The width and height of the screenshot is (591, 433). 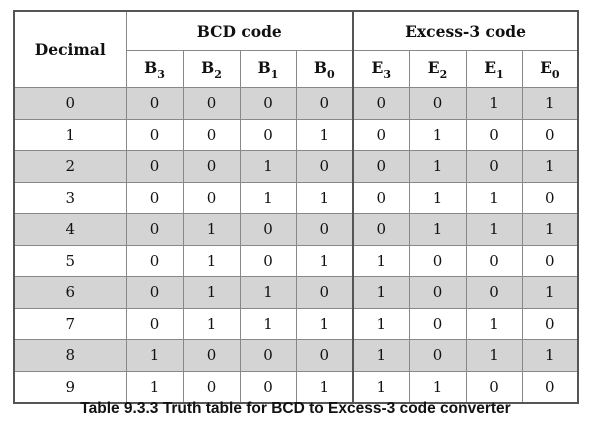 I want to click on decimal-cell: 5, so click(x=70, y=260).